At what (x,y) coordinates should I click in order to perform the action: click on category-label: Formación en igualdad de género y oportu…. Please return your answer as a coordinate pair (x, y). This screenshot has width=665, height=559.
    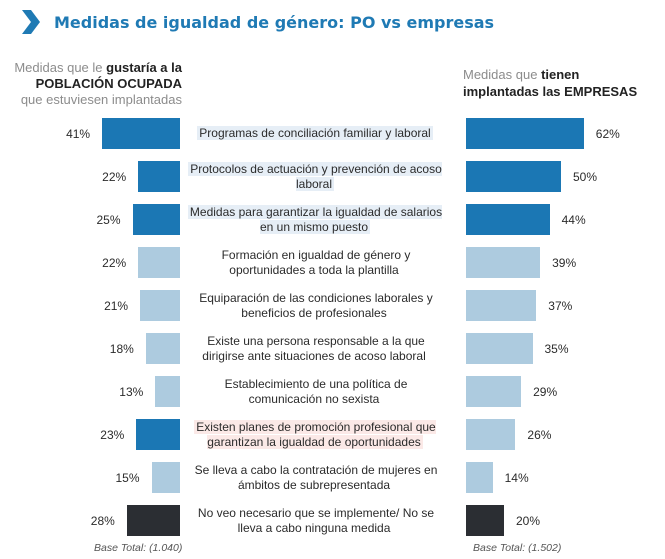
    Looking at the image, I should click on (316, 262).